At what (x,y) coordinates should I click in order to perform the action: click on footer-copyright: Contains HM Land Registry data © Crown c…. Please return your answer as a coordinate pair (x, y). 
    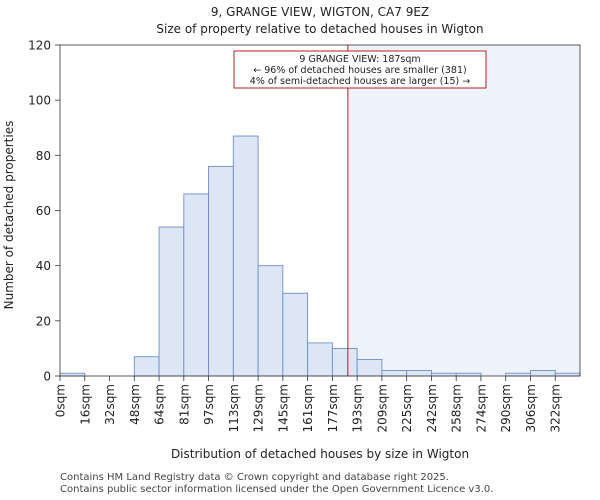
    Looking at the image, I should click on (254, 477).